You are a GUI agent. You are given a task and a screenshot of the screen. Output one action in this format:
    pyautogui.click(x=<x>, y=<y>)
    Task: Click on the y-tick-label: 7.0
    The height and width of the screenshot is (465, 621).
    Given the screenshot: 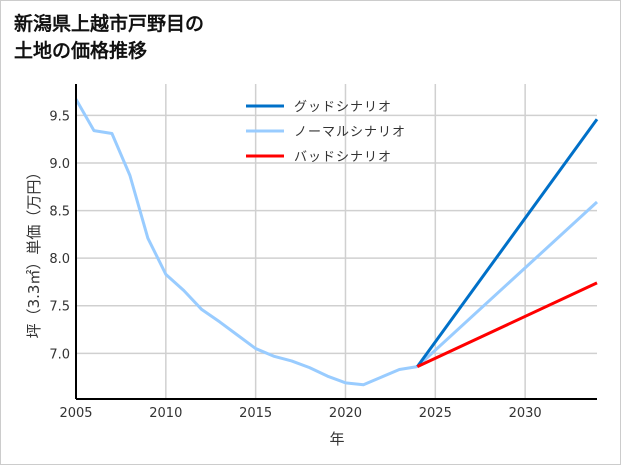 What is the action you would take?
    pyautogui.click(x=59, y=354)
    